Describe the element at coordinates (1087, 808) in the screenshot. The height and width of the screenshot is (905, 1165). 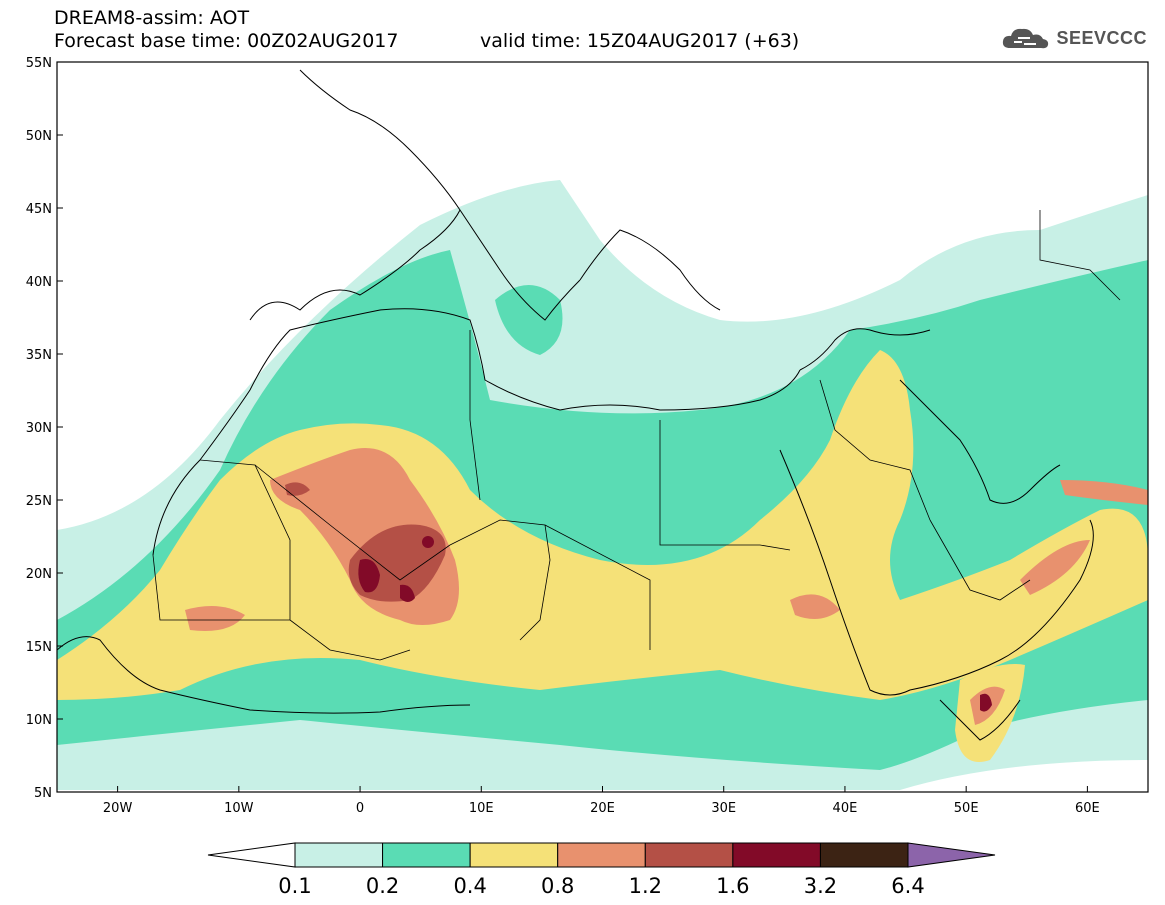
I see `lon-tick-label: 60E` at that location.